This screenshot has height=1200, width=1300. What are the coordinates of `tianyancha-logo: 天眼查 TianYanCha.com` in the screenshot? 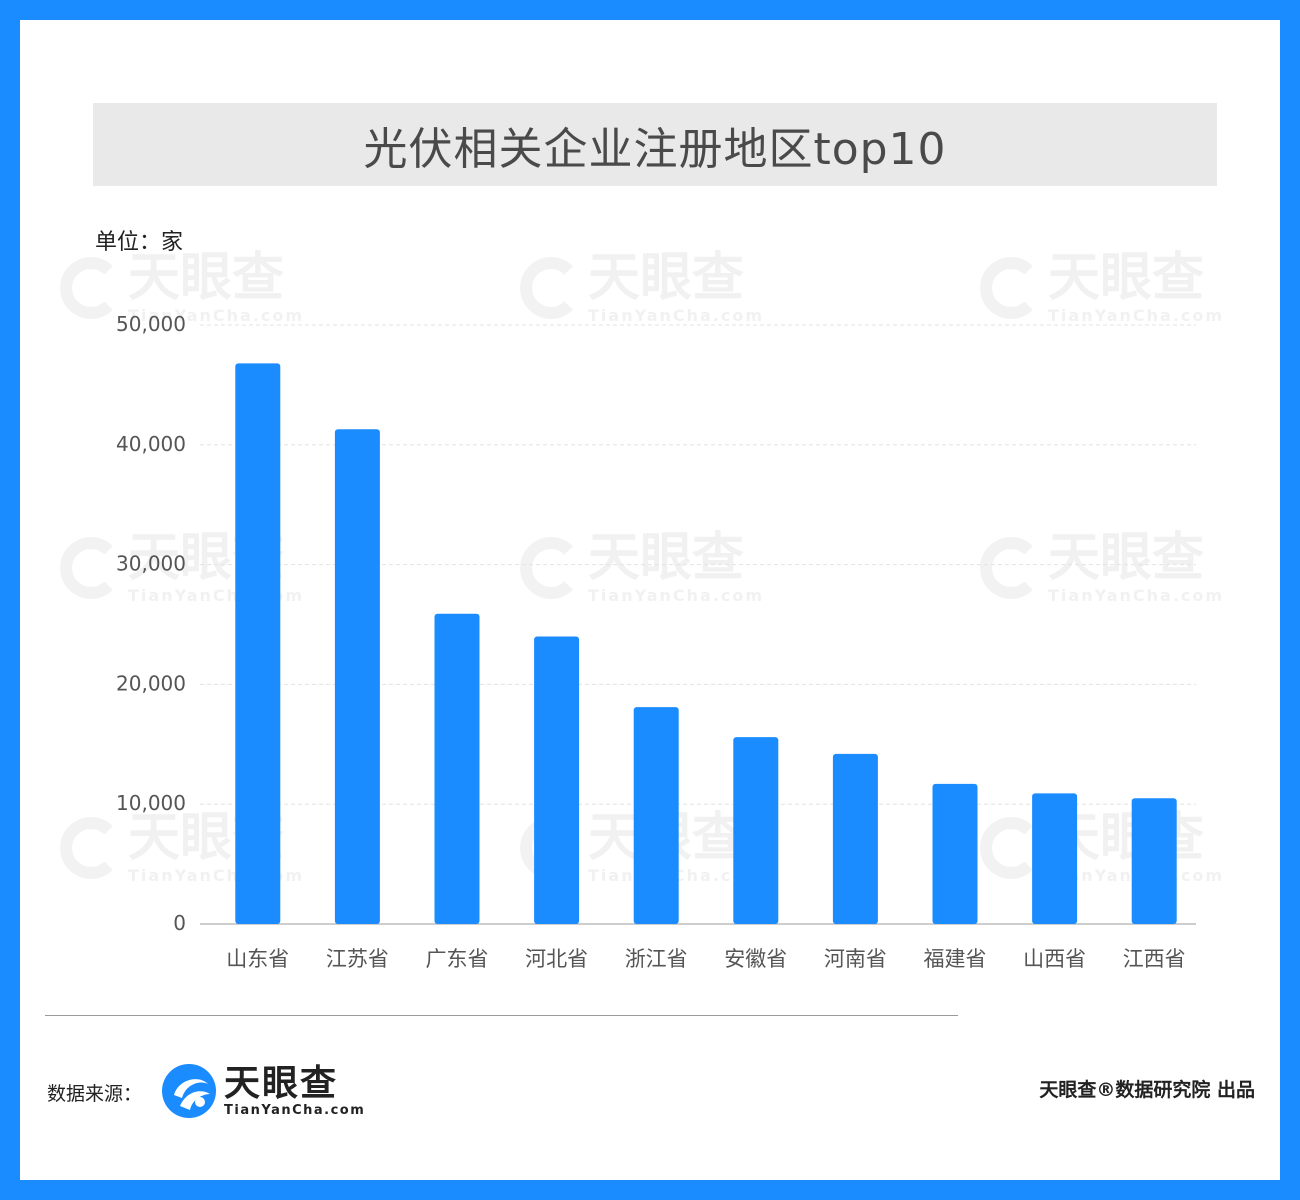 It's located at (262, 1091).